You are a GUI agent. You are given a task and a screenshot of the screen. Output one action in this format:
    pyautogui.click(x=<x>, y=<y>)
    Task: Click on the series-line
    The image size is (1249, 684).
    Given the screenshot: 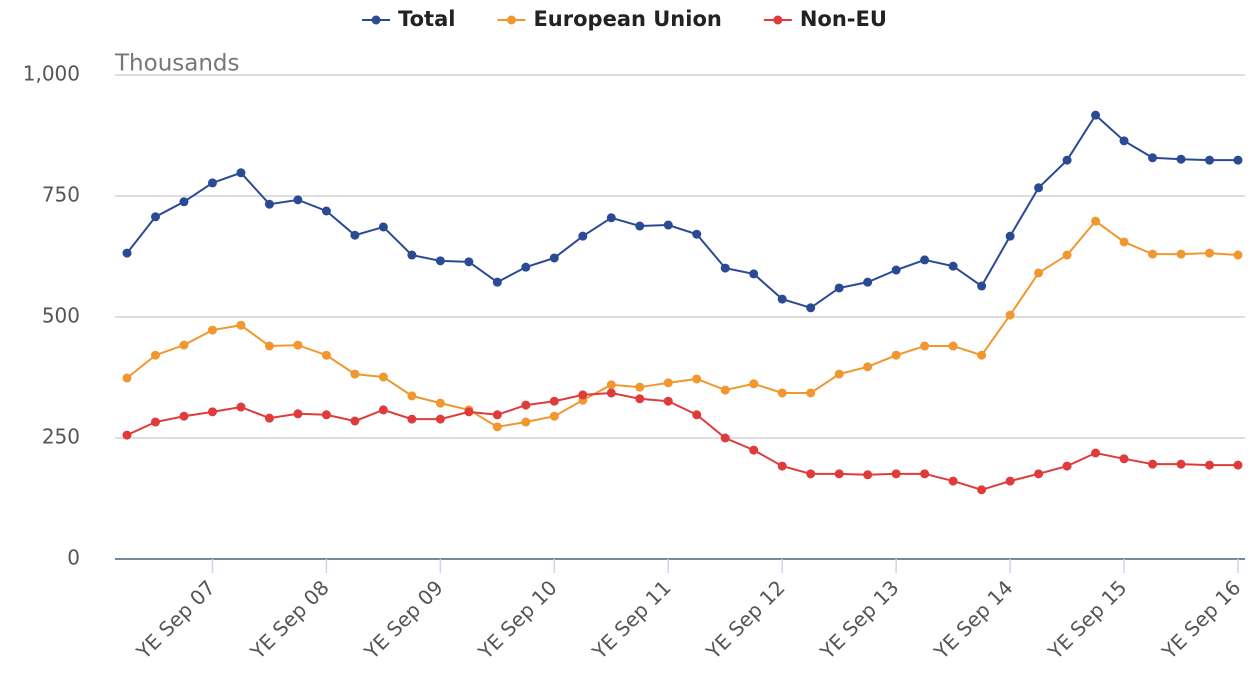 What is the action you would take?
    pyautogui.click(x=682, y=441)
    